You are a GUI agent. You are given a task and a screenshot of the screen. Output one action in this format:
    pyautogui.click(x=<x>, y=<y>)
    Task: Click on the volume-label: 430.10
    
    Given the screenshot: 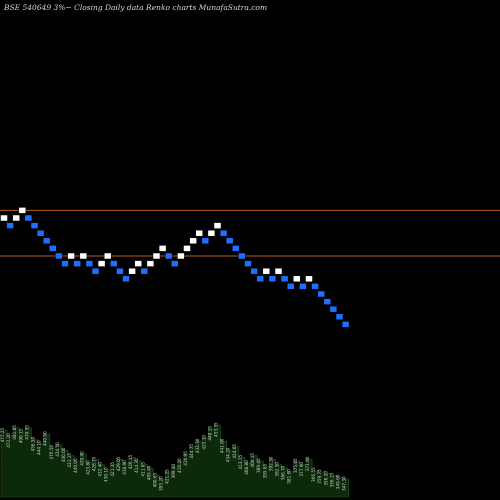 What is the action you would take?
    pyautogui.click(x=106, y=474)
    